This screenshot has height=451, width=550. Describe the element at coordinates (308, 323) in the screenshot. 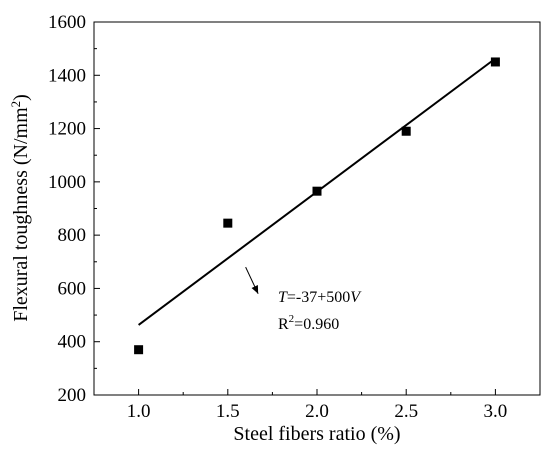

I see `r-squared: R2=0.960` at that location.